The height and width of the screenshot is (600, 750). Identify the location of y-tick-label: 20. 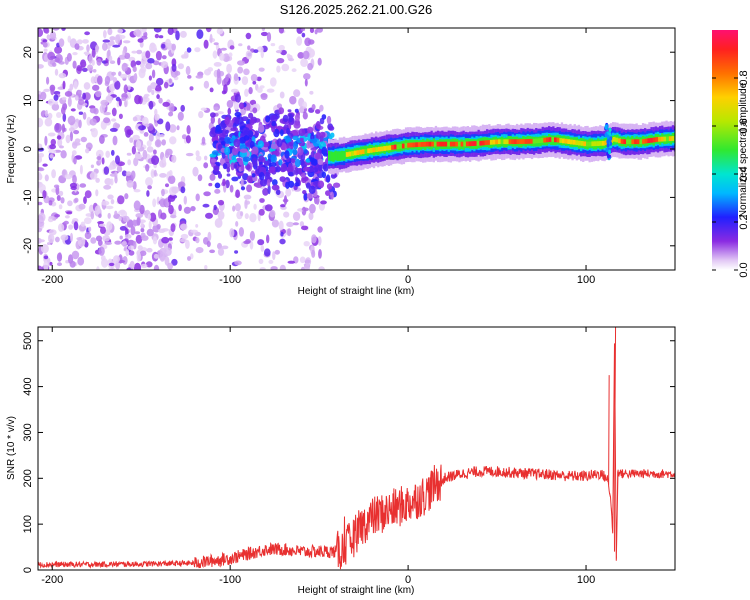
(28, 52).